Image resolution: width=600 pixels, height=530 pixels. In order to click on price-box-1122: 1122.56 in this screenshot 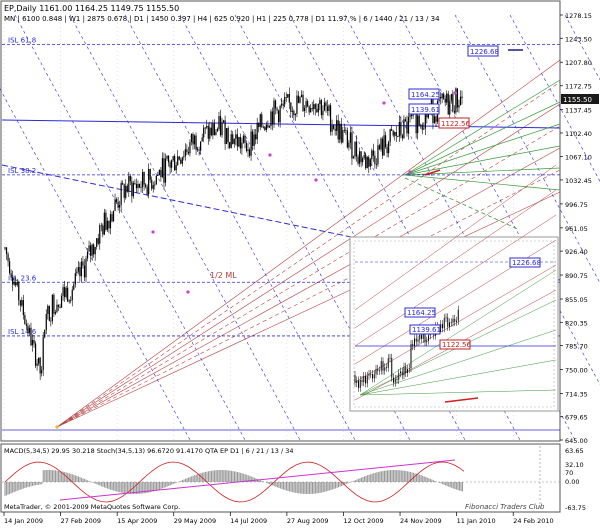, I will do `click(454, 123)`.